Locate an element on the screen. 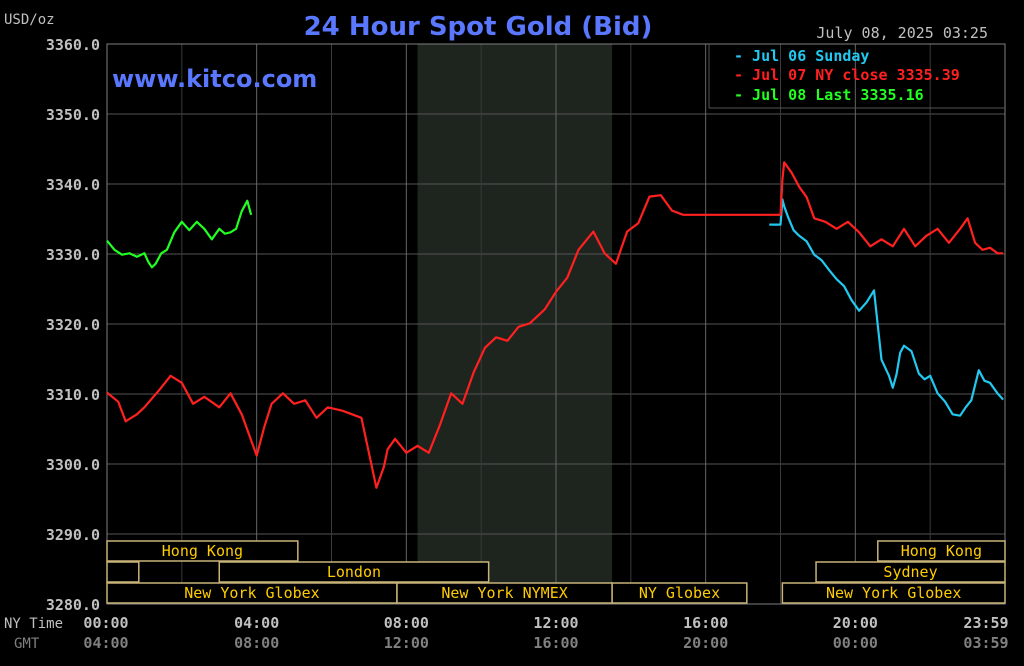 This screenshot has height=666, width=1024. y-tick-label: 3330.0 is located at coordinates (73, 255).